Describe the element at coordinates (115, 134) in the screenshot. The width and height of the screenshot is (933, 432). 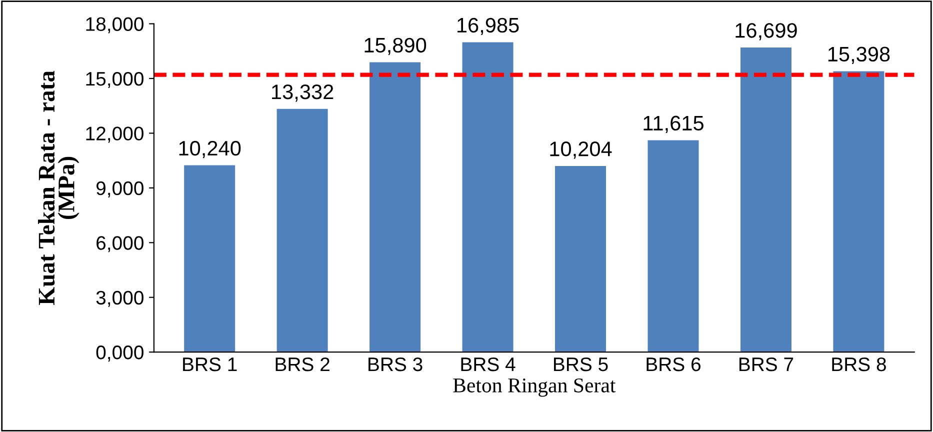
I see `y-tick-label: 12,000` at that location.